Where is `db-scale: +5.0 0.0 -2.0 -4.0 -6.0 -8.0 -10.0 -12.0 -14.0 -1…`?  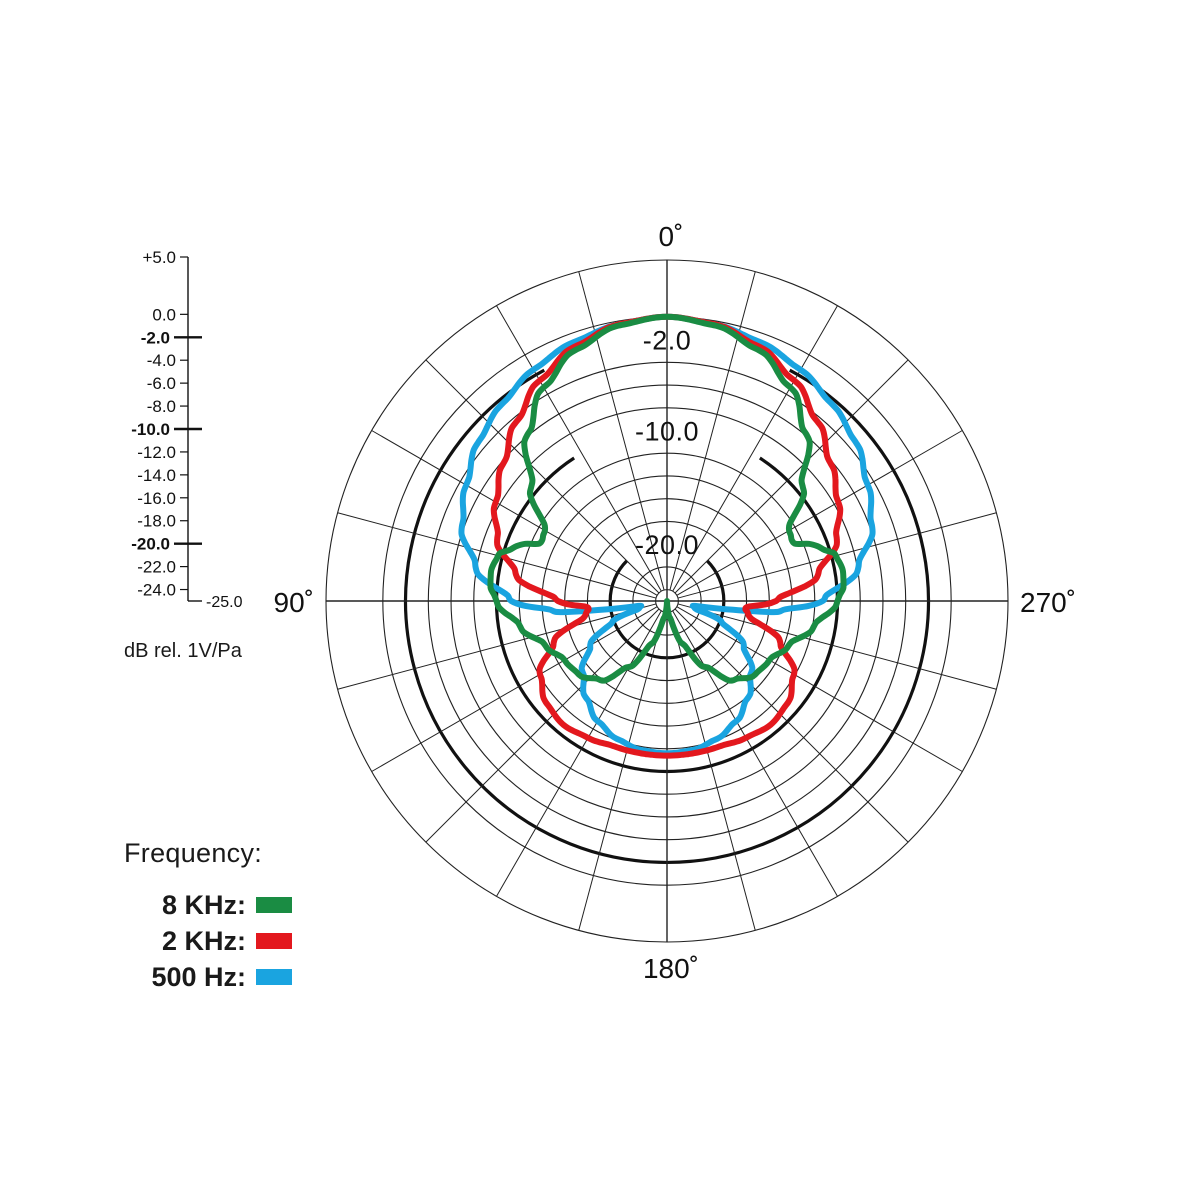
db-scale: +5.0 0.0 -2.0 -4.0 -6.0 -8.0 -10.0 -12.0 -14.0 -1… is located at coordinates (186, 429).